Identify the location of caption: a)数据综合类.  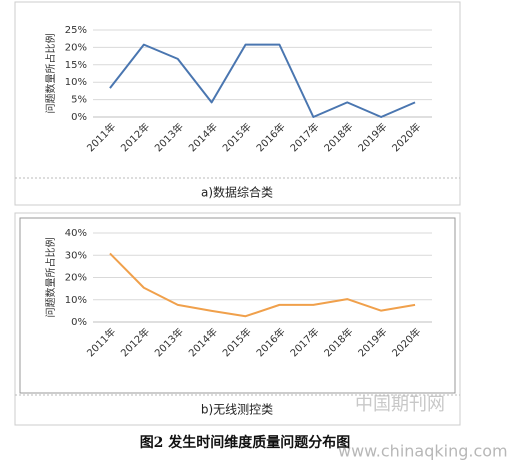
(237, 192).